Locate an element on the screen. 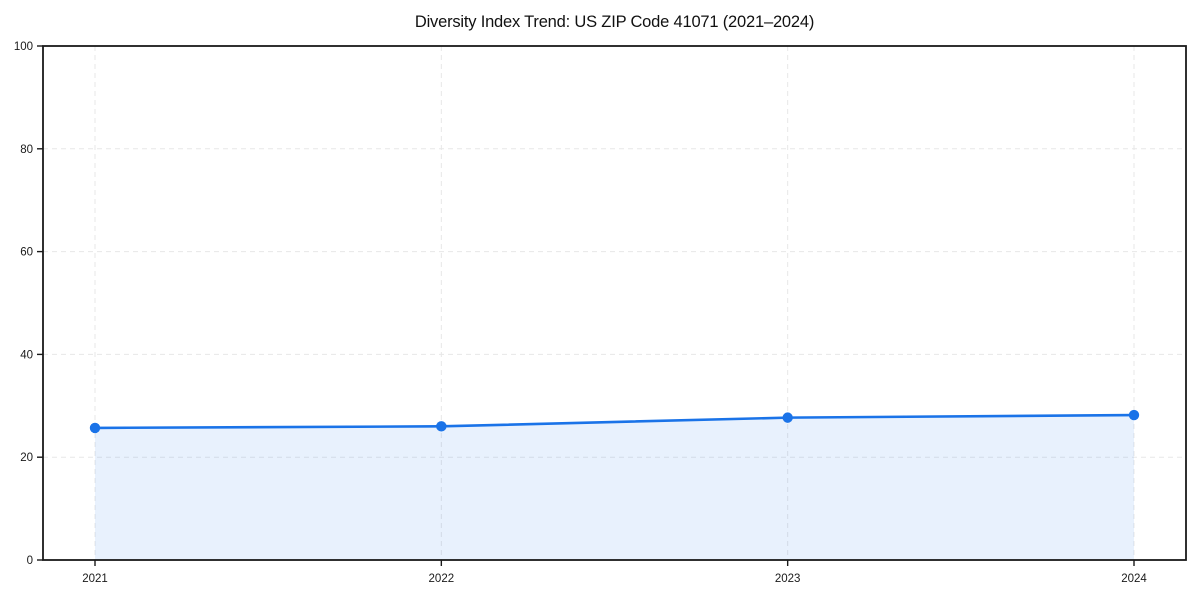 This screenshot has width=1200, height=600. x-tick-label: 2024 is located at coordinates (1134, 579).